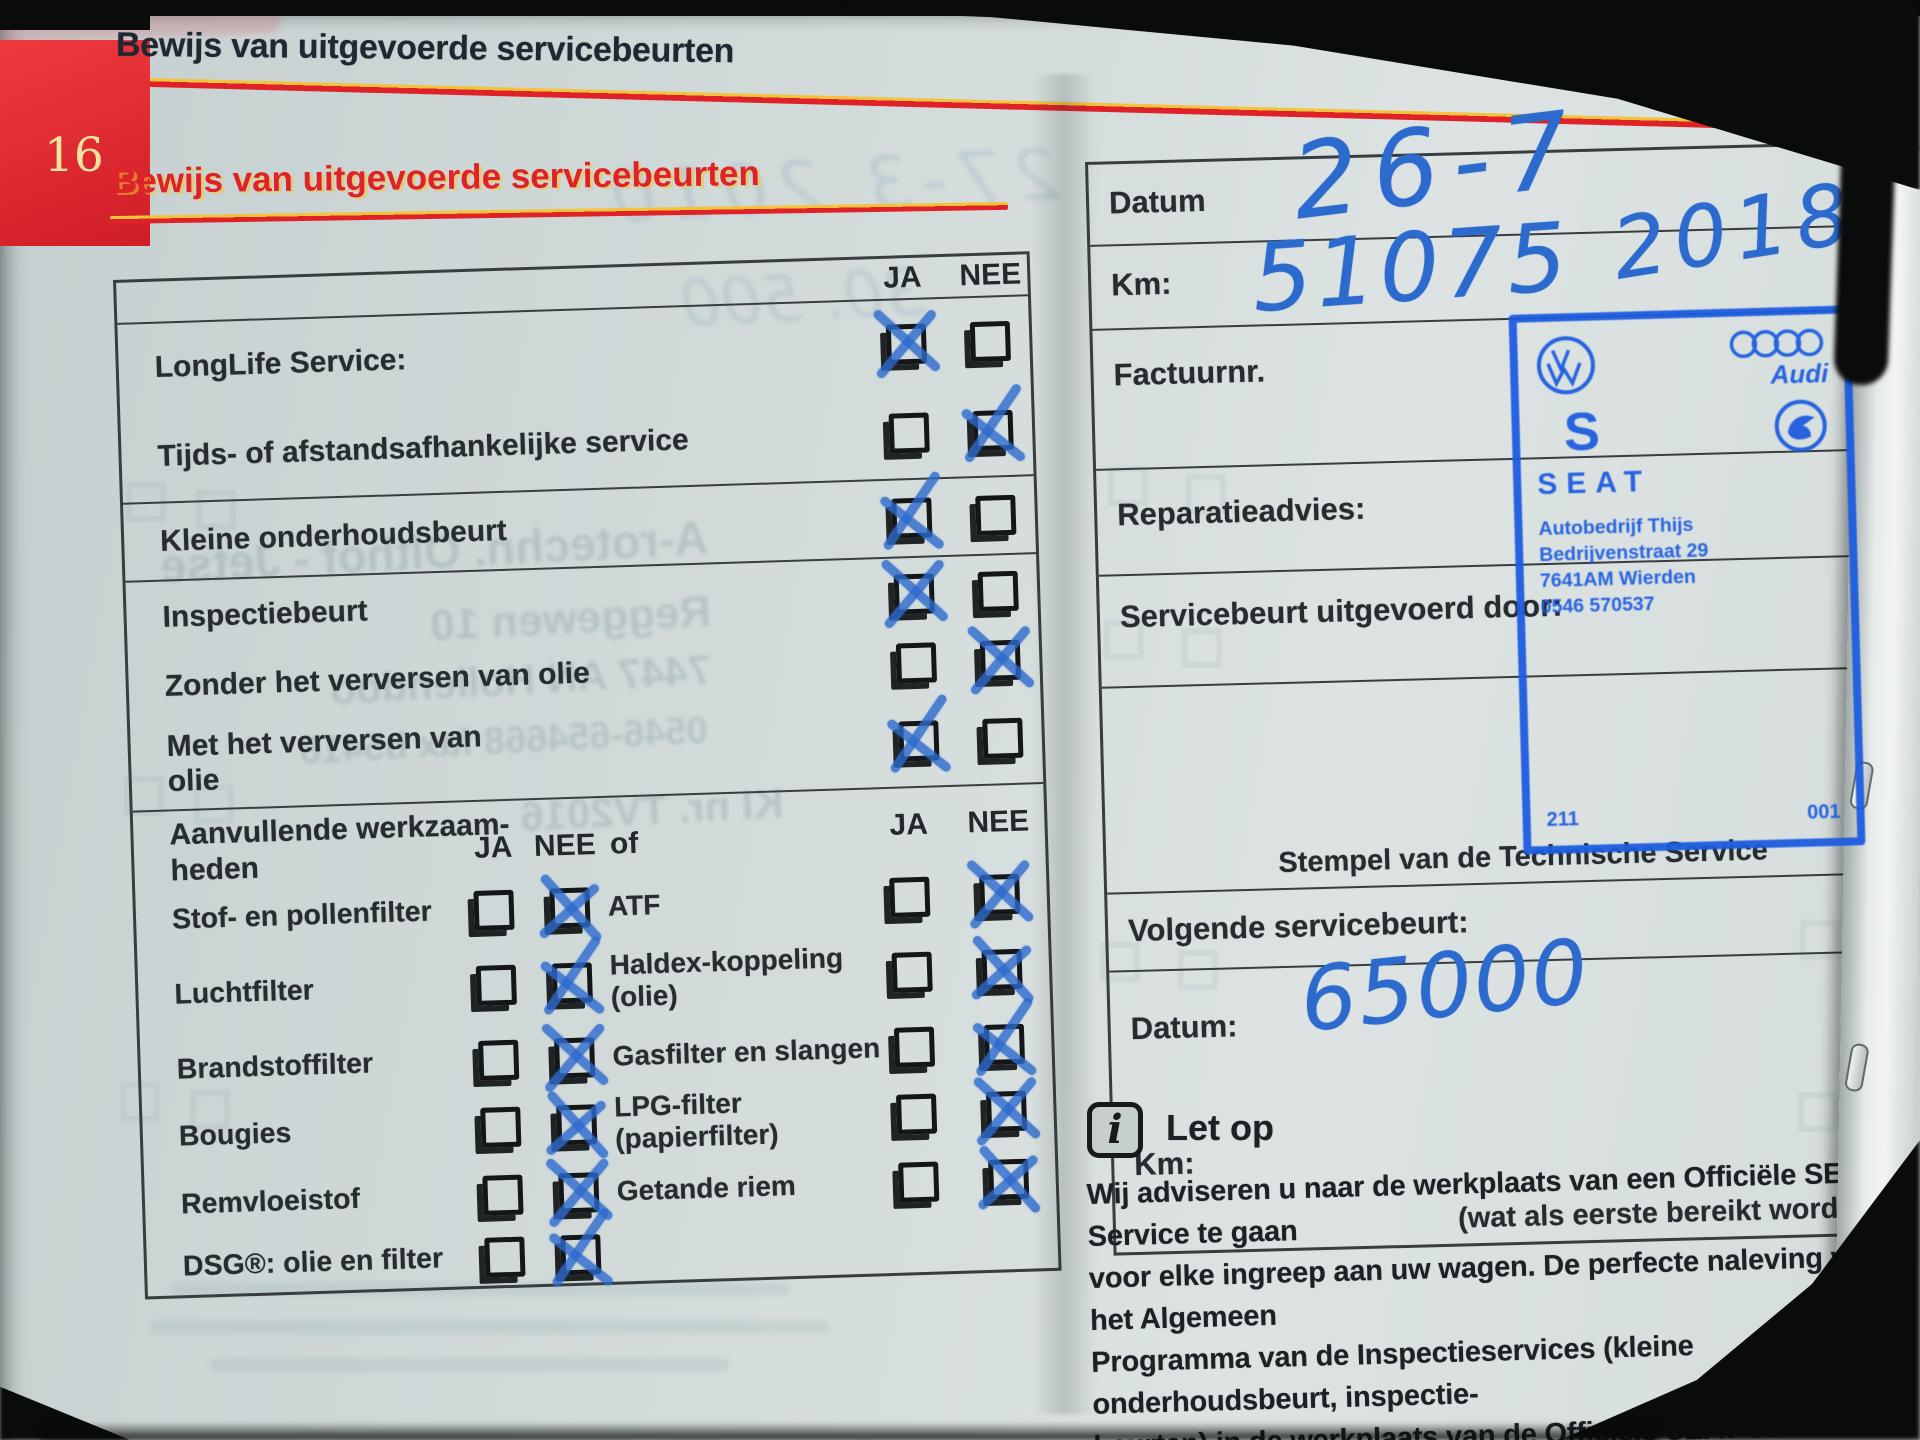 Image resolution: width=1920 pixels, height=1440 pixels. Describe the element at coordinates (1006, 1111) in the screenshot. I see `checkbox-lpgfilter-nee` at that location.